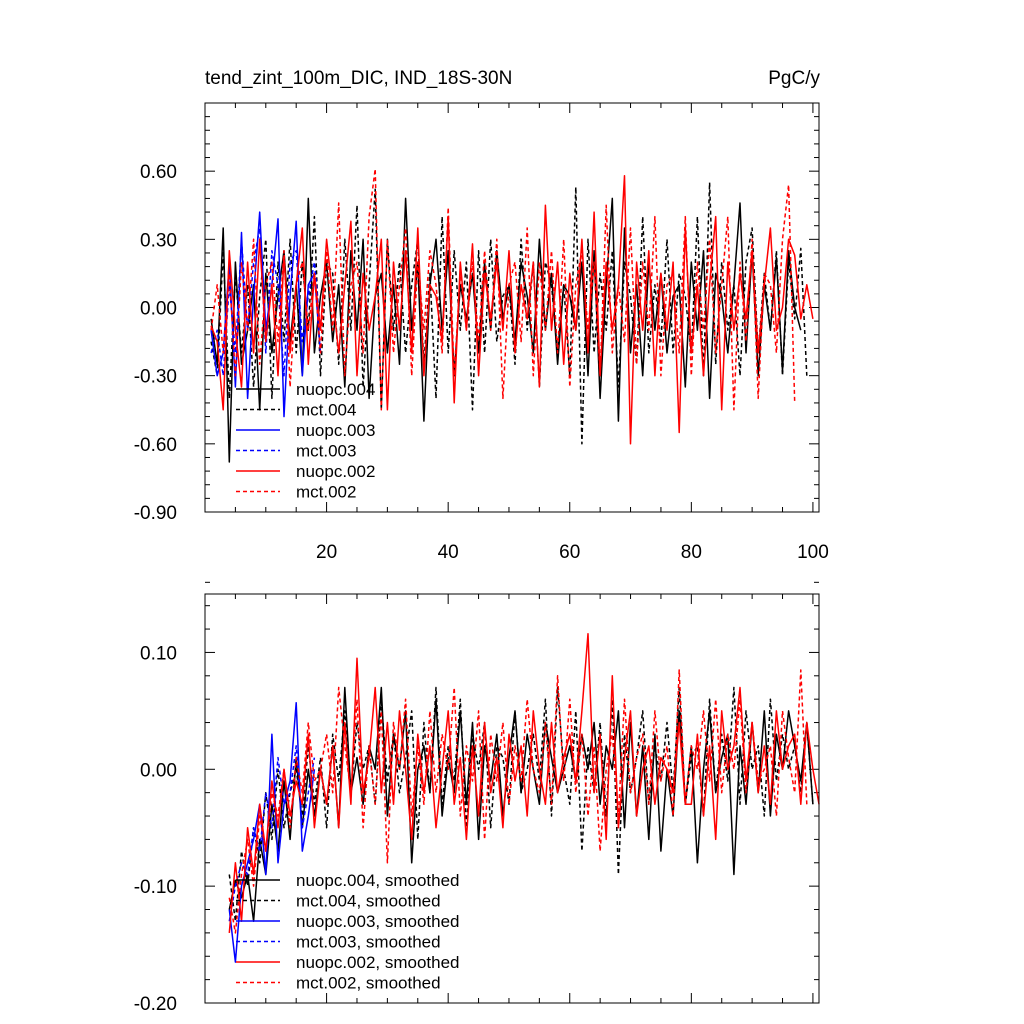  I want to click on y-tick-label: 0.10, so click(158, 653).